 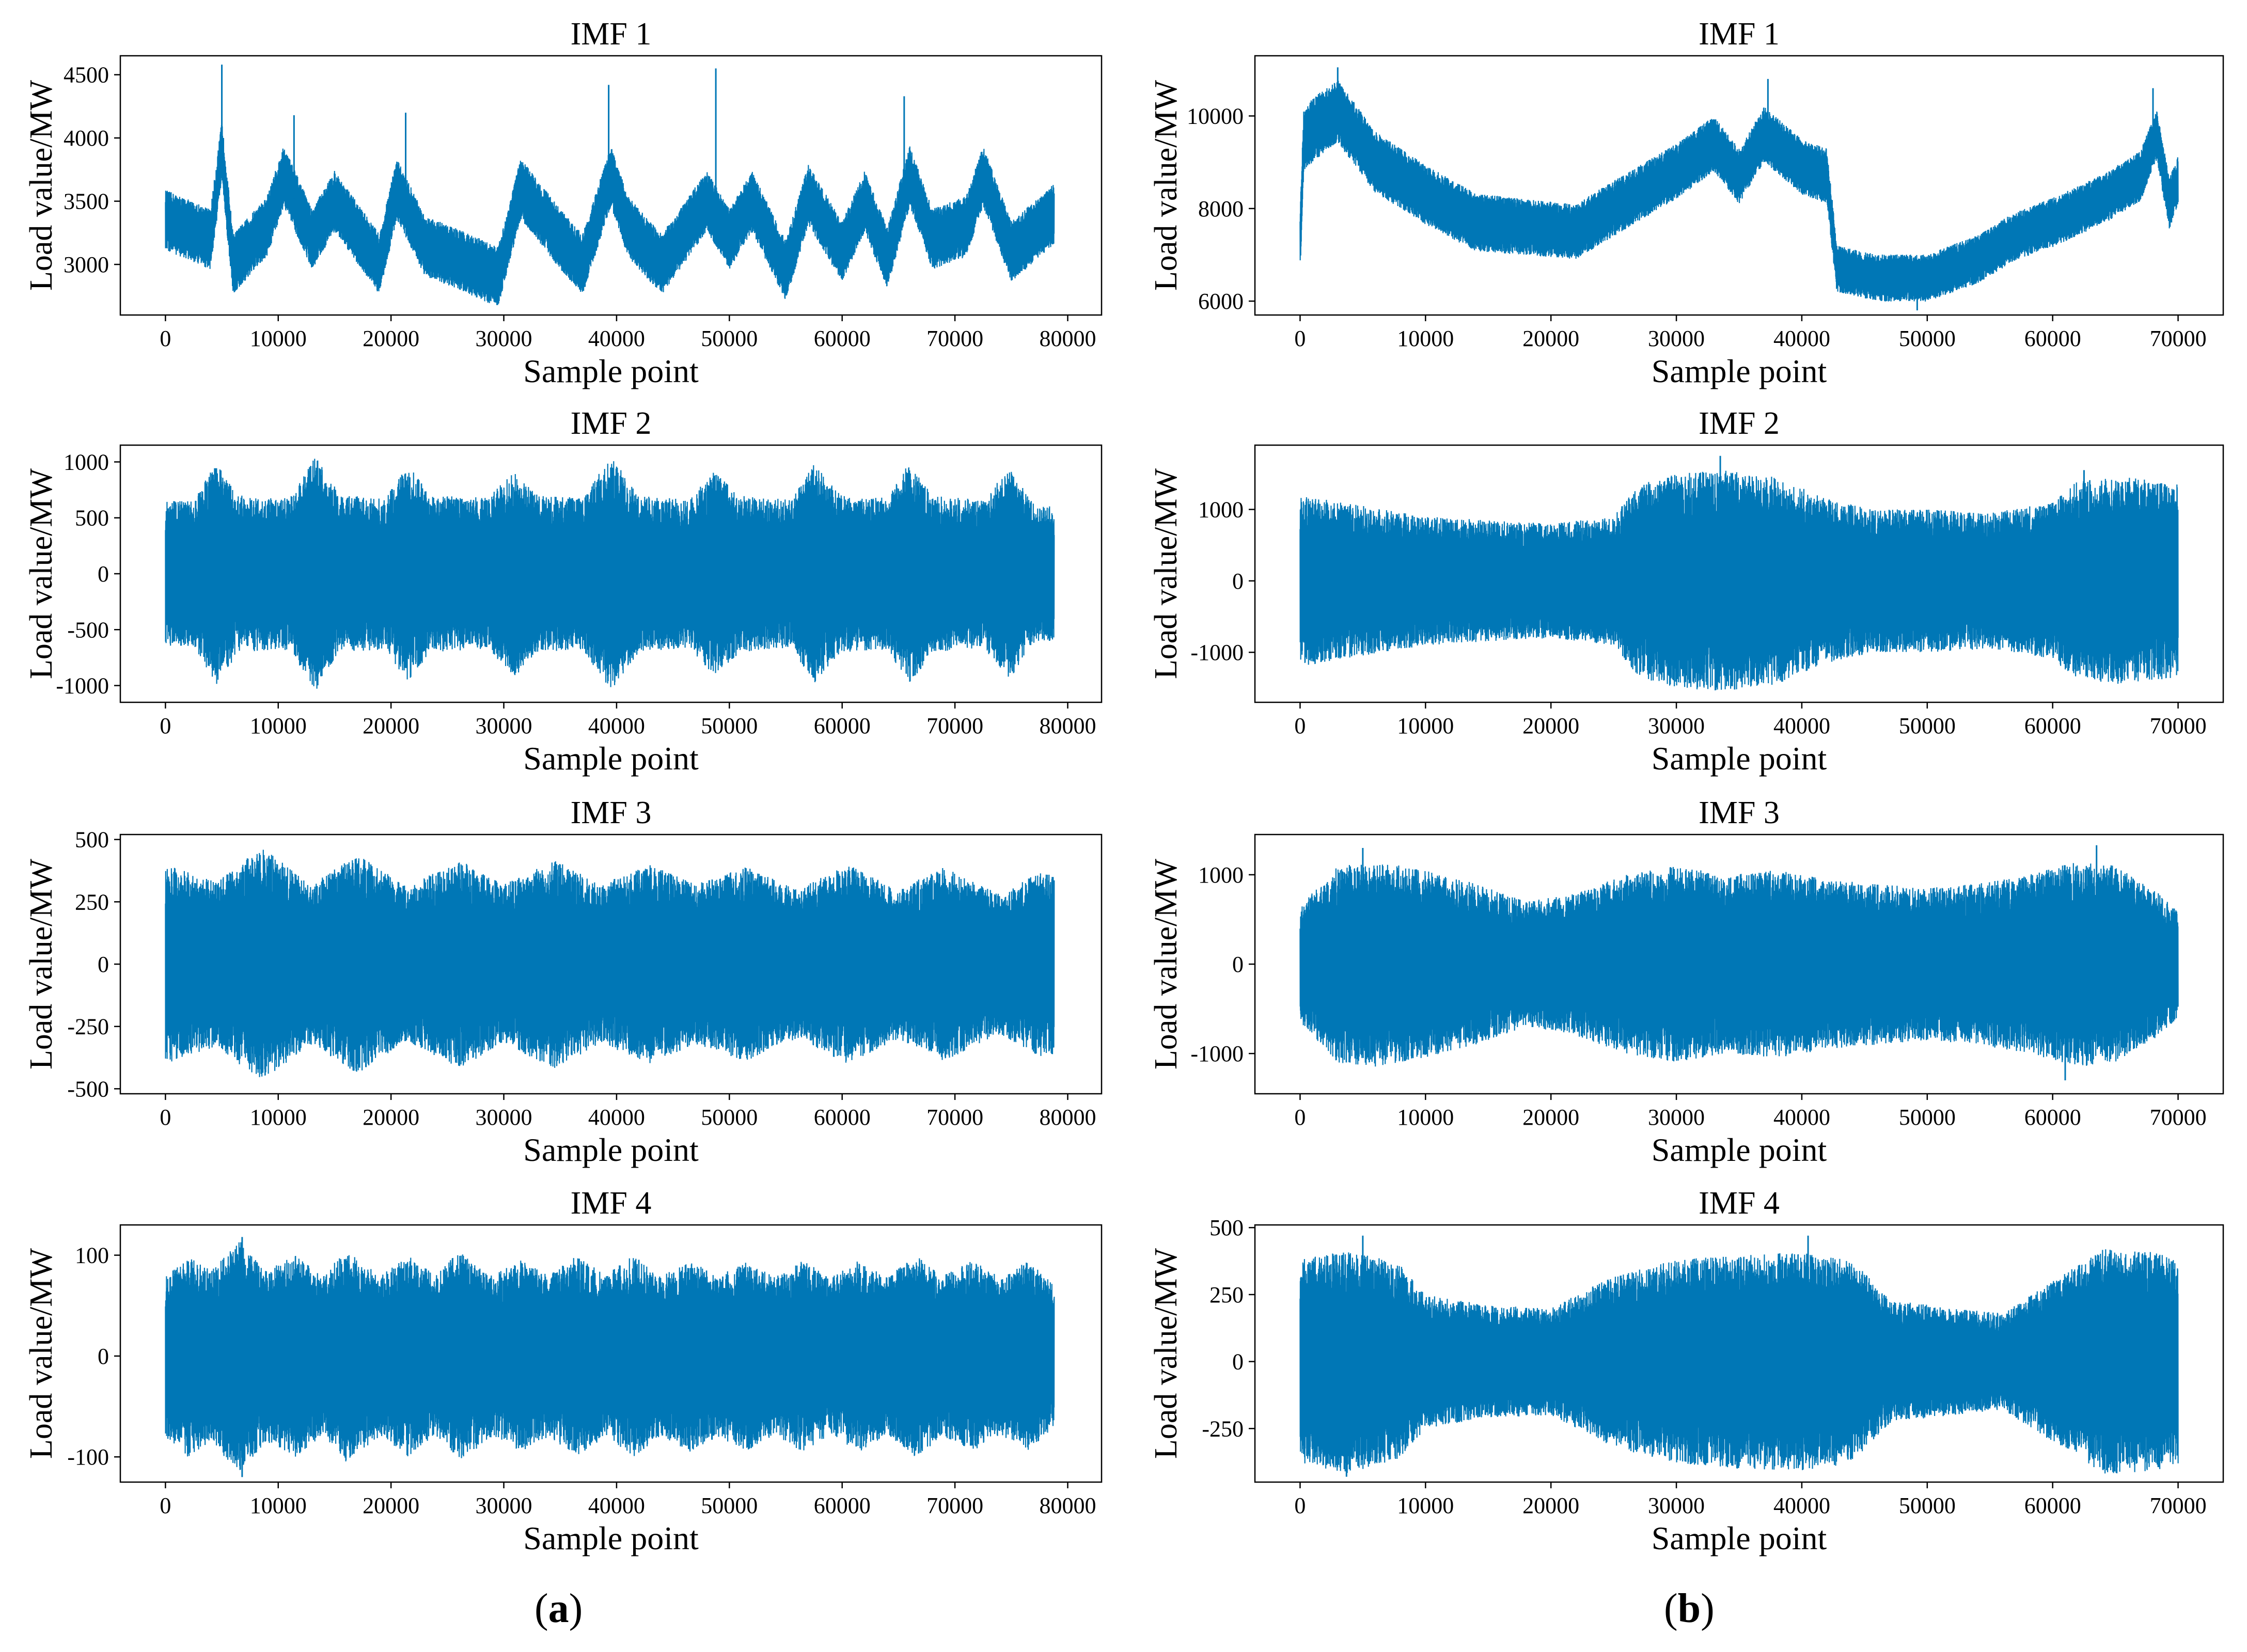 What do you see at coordinates (1221, 301) in the screenshot?
I see `y-tick-label: 6000` at bounding box center [1221, 301].